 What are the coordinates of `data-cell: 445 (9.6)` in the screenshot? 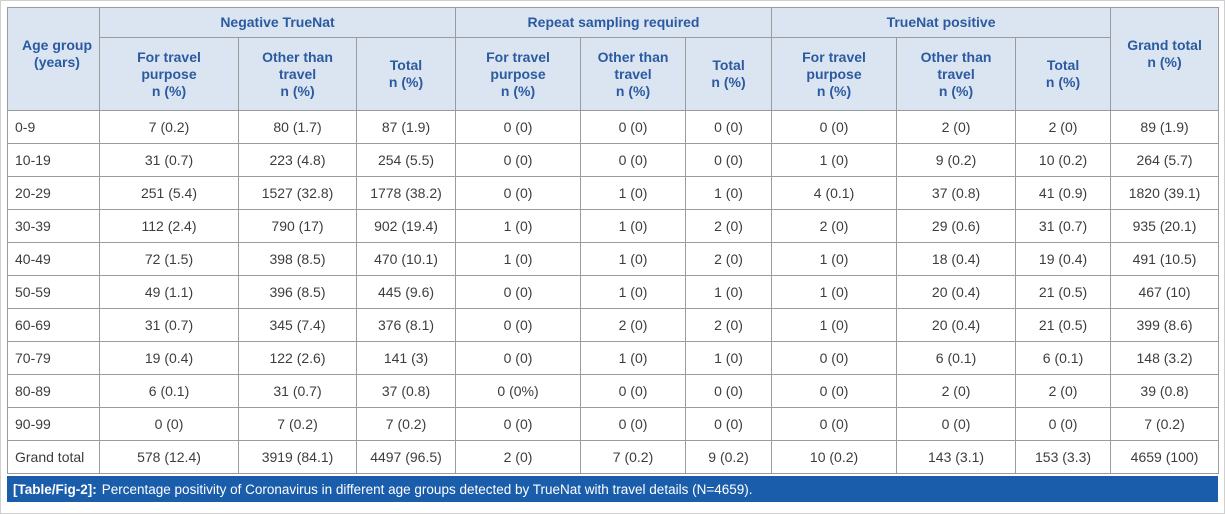 It's located at (406, 292).